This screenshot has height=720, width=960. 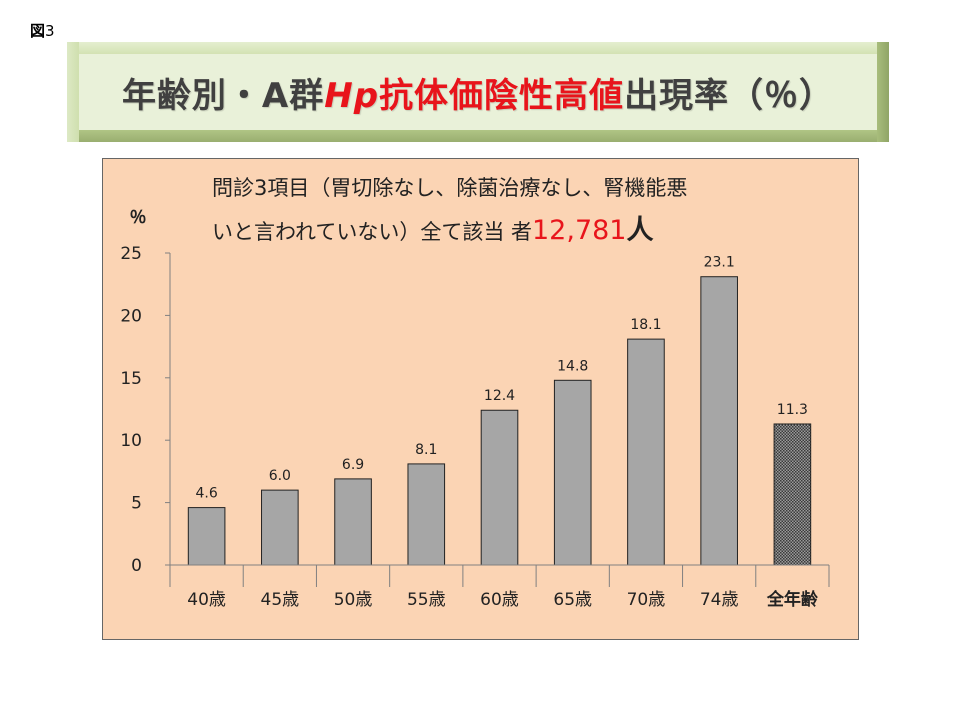 What do you see at coordinates (353, 600) in the screenshot?
I see `x-tick-label: 50歳` at bounding box center [353, 600].